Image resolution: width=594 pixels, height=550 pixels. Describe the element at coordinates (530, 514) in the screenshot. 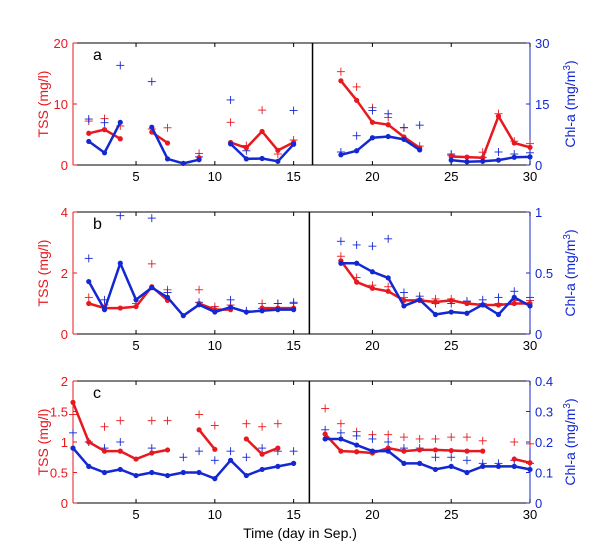

I see `x-tick-label: 30` at that location.